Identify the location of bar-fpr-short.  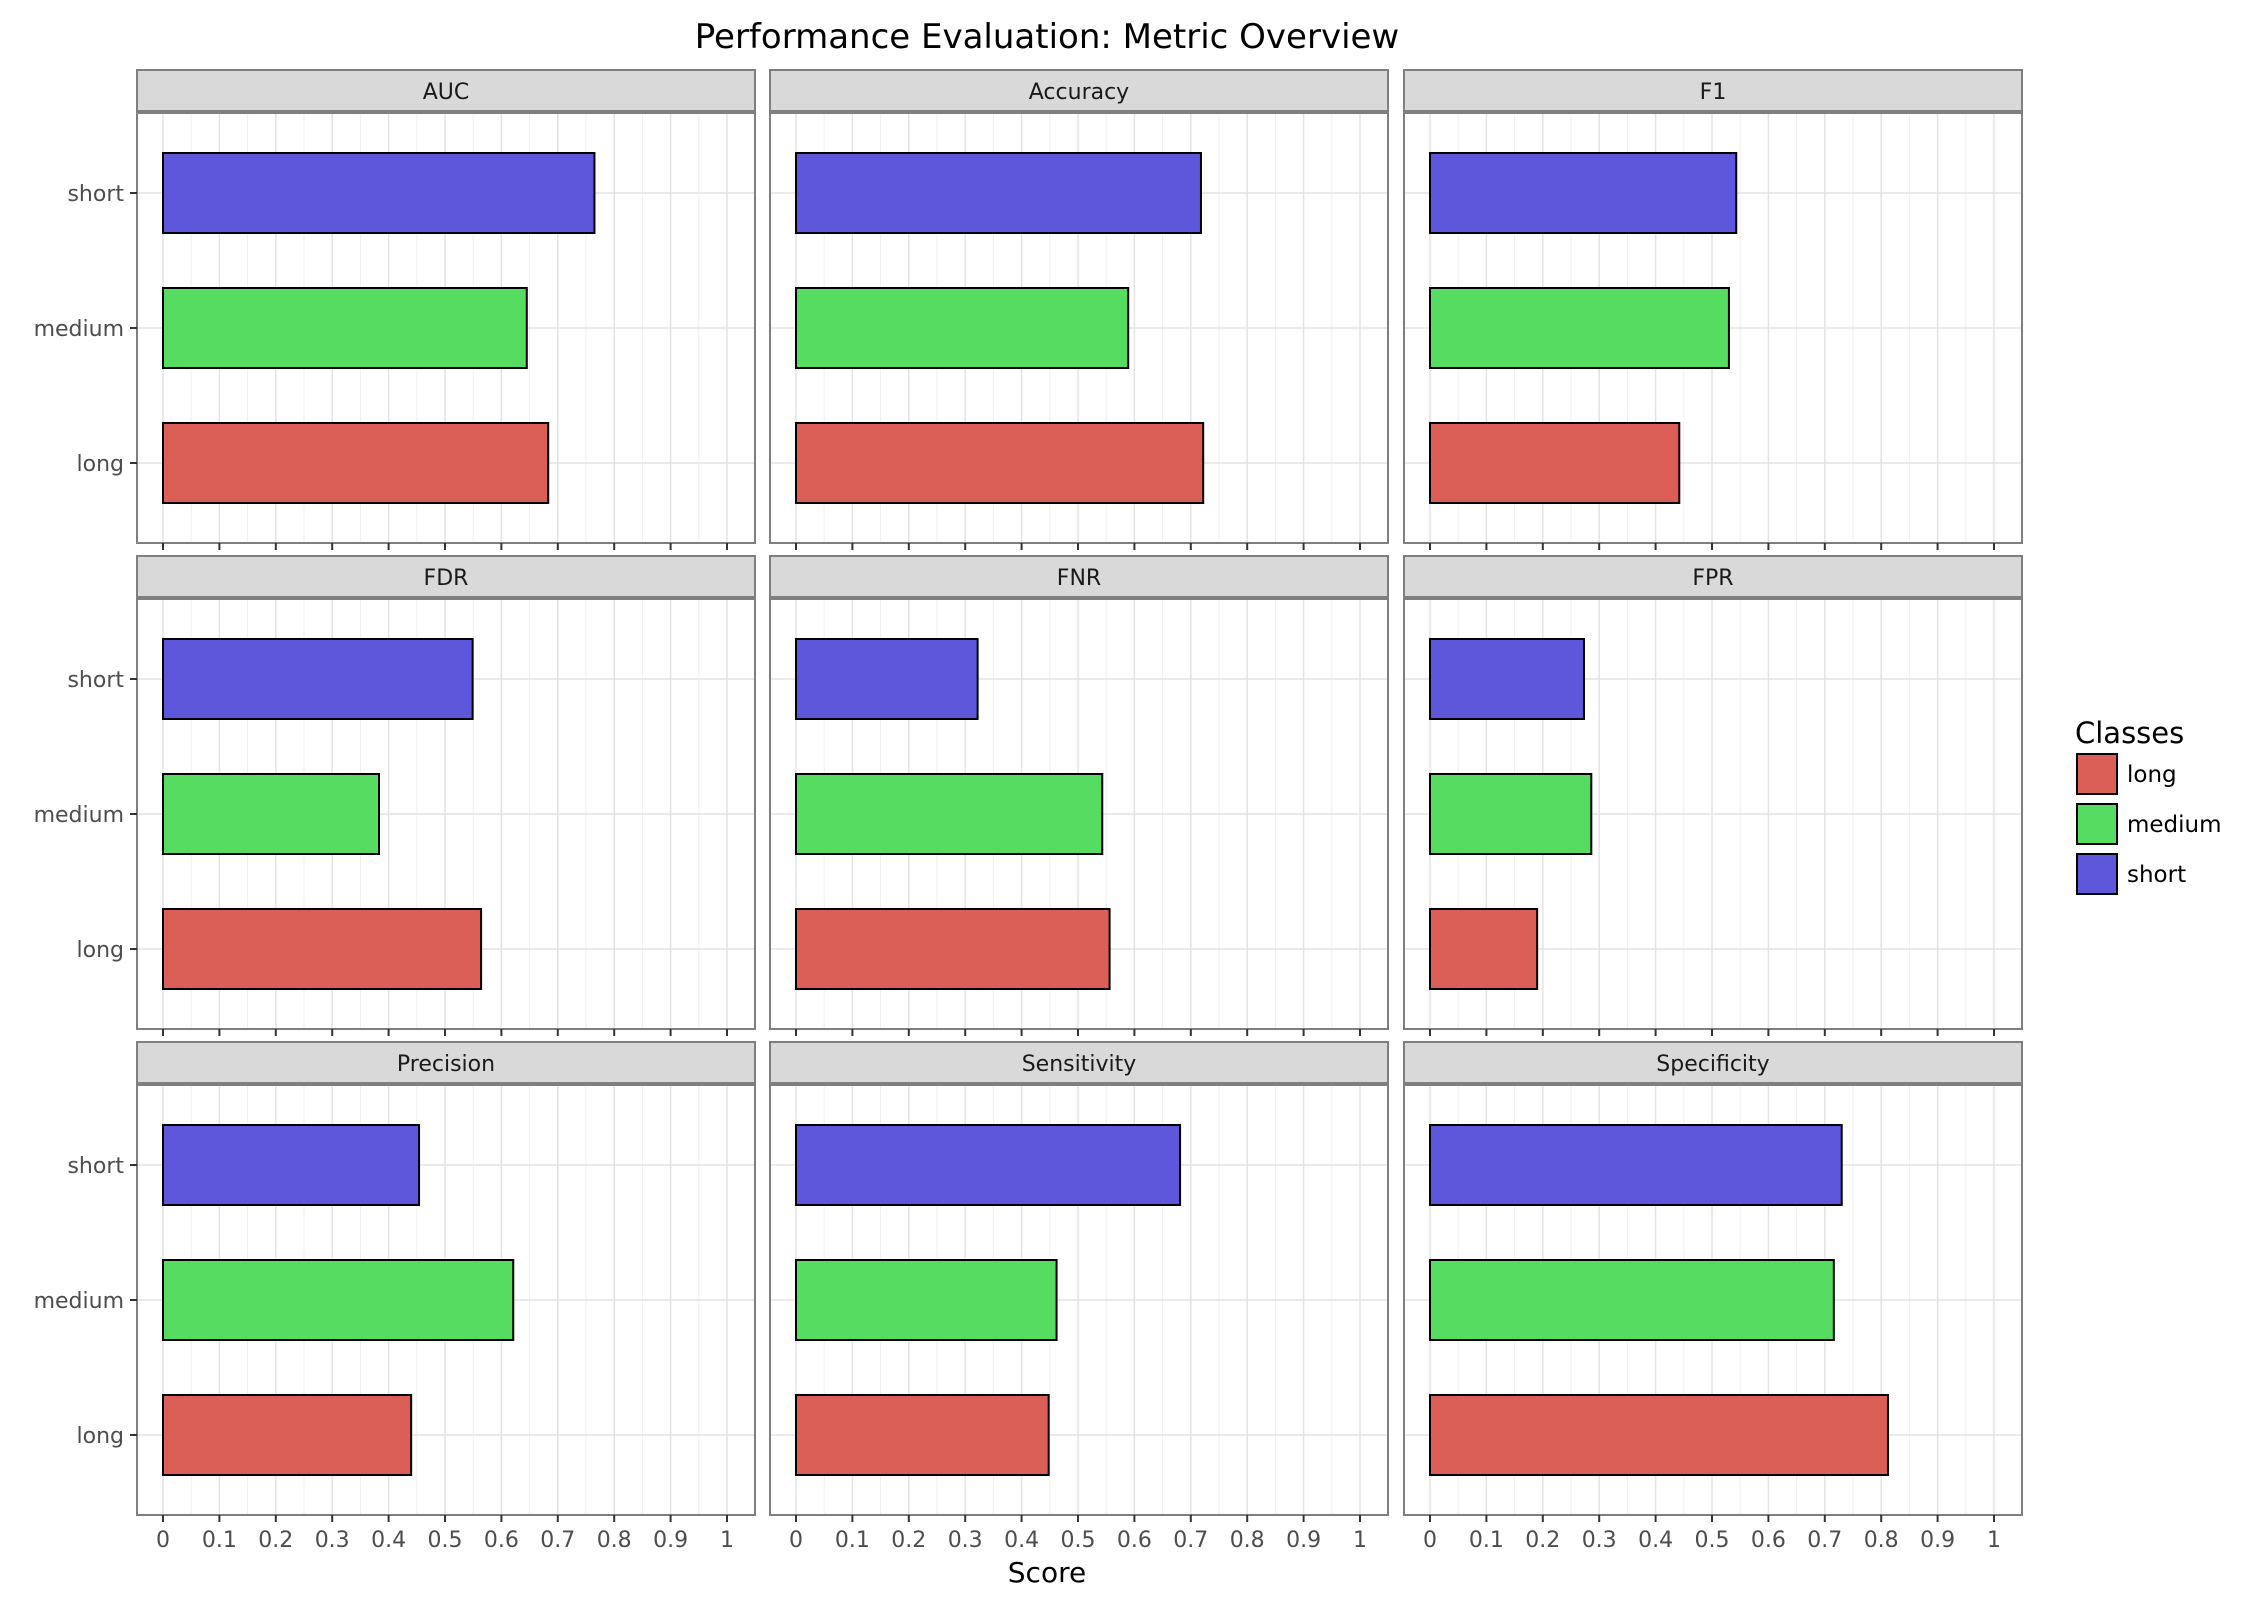
(1507, 679).